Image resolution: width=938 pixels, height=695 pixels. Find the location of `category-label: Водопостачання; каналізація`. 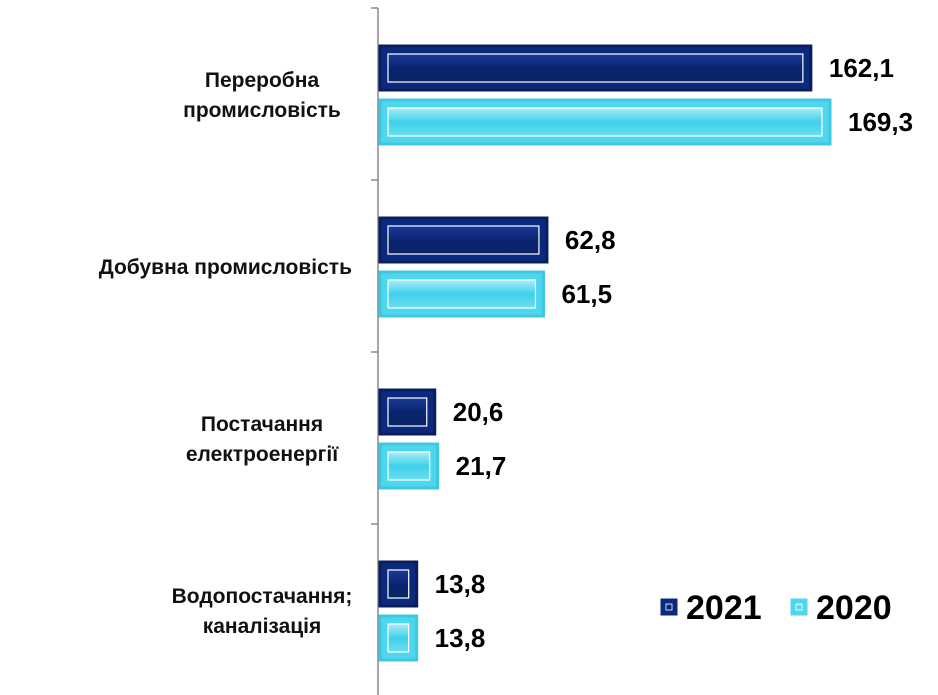

category-label: Водопостачання; каналізація is located at coordinates (262, 611).